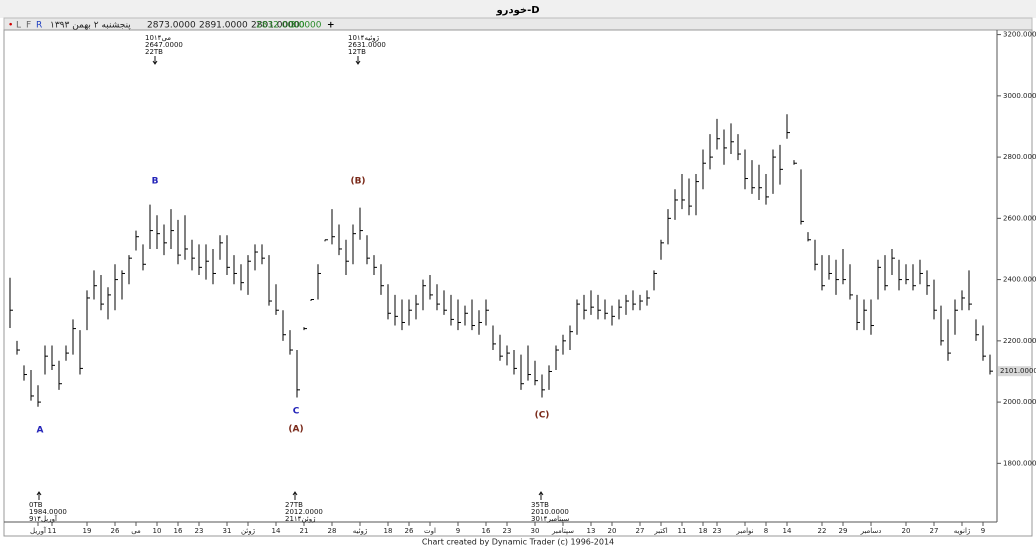 The width and height of the screenshot is (1036, 554). Describe the element at coordinates (28, 26) in the screenshot. I see `toolbar-button: F` at that location.